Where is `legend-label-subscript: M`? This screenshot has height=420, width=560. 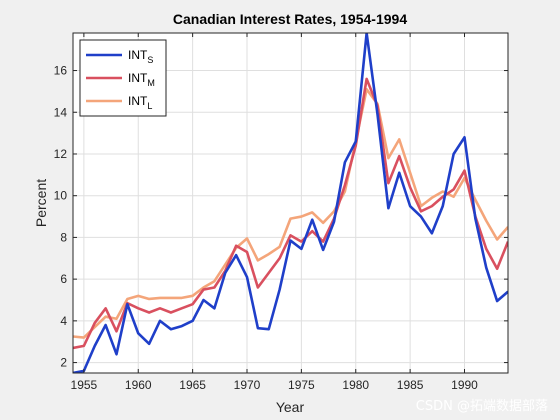 legend-label-subscript: M is located at coordinates (151, 83).